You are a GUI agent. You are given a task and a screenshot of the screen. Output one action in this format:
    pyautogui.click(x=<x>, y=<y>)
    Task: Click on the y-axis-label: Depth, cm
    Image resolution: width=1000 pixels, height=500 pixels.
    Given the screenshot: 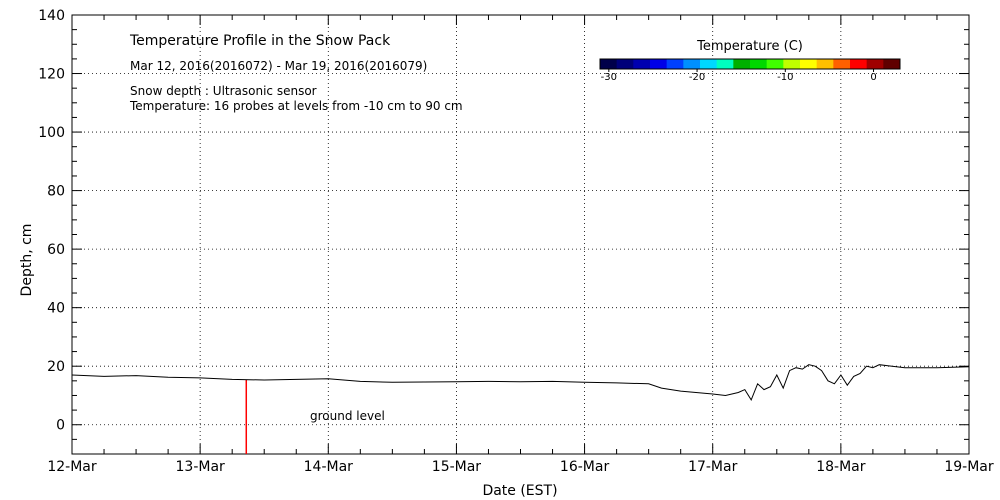 What is the action you would take?
    pyautogui.click(x=27, y=260)
    